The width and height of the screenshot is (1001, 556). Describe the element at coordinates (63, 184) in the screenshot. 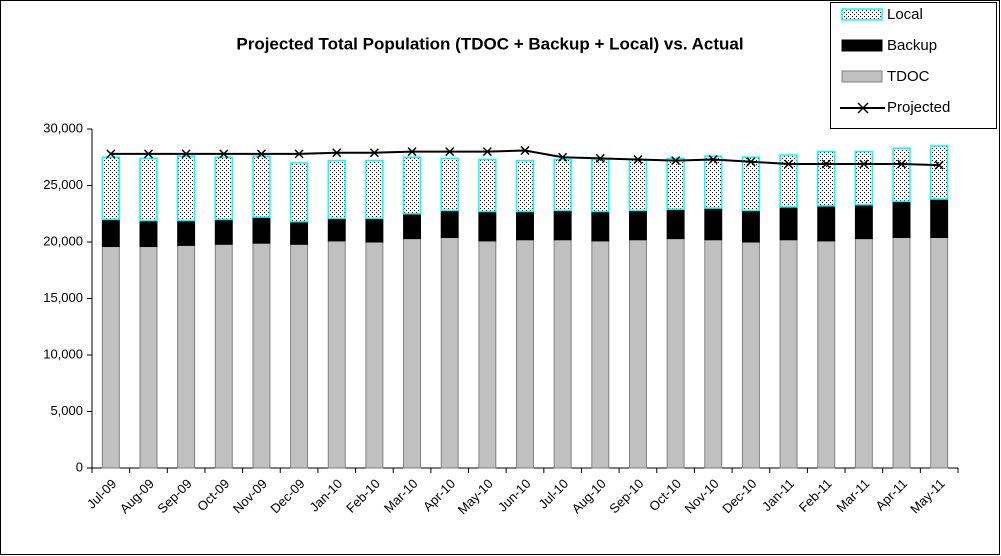

I see `y-tick-label: 25,000` at that location.